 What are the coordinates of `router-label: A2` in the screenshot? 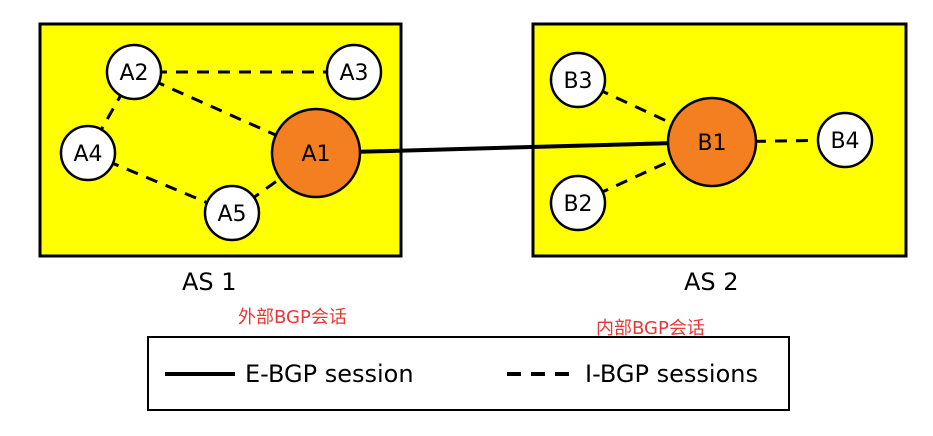 It's located at (133, 73).